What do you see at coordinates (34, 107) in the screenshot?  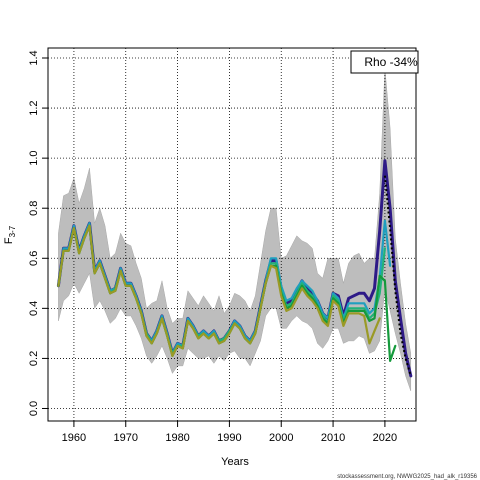 I see `y-tick-label-1.2: 1.2` at bounding box center [34, 107].